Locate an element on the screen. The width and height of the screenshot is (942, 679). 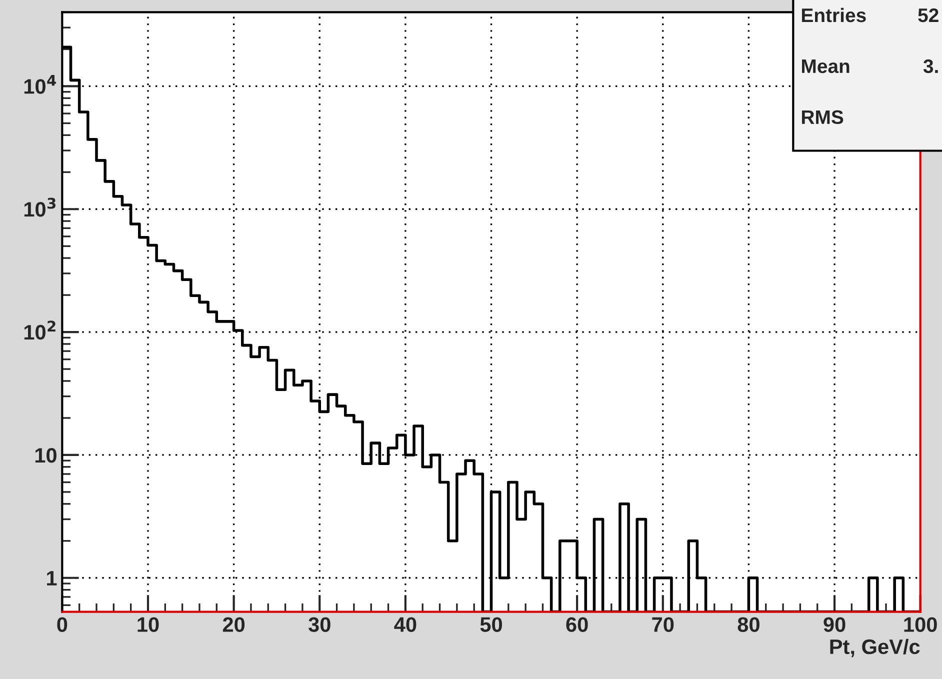
x-tick-label: 50 is located at coordinates (491, 624).